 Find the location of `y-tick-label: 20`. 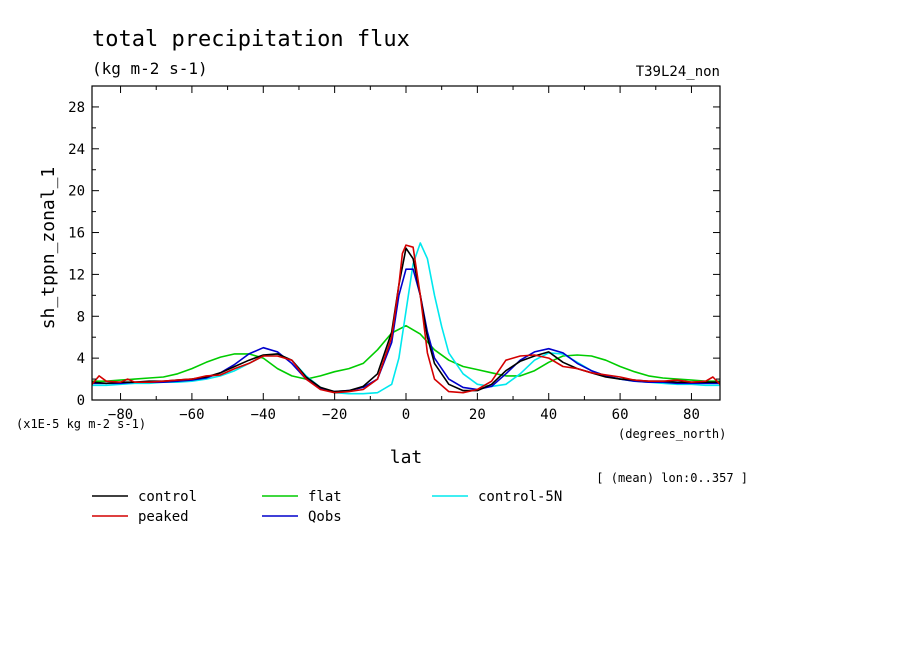

y-tick-label: 20 is located at coordinates (76, 192).